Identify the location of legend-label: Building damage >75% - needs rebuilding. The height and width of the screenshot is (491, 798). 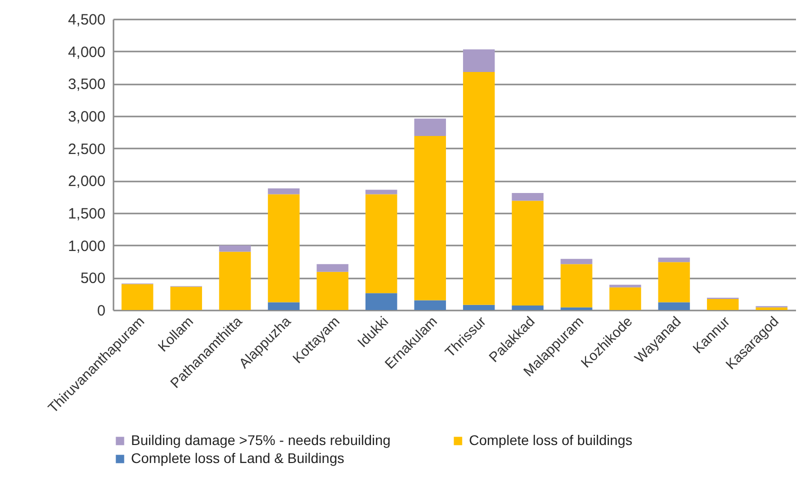
(261, 440).